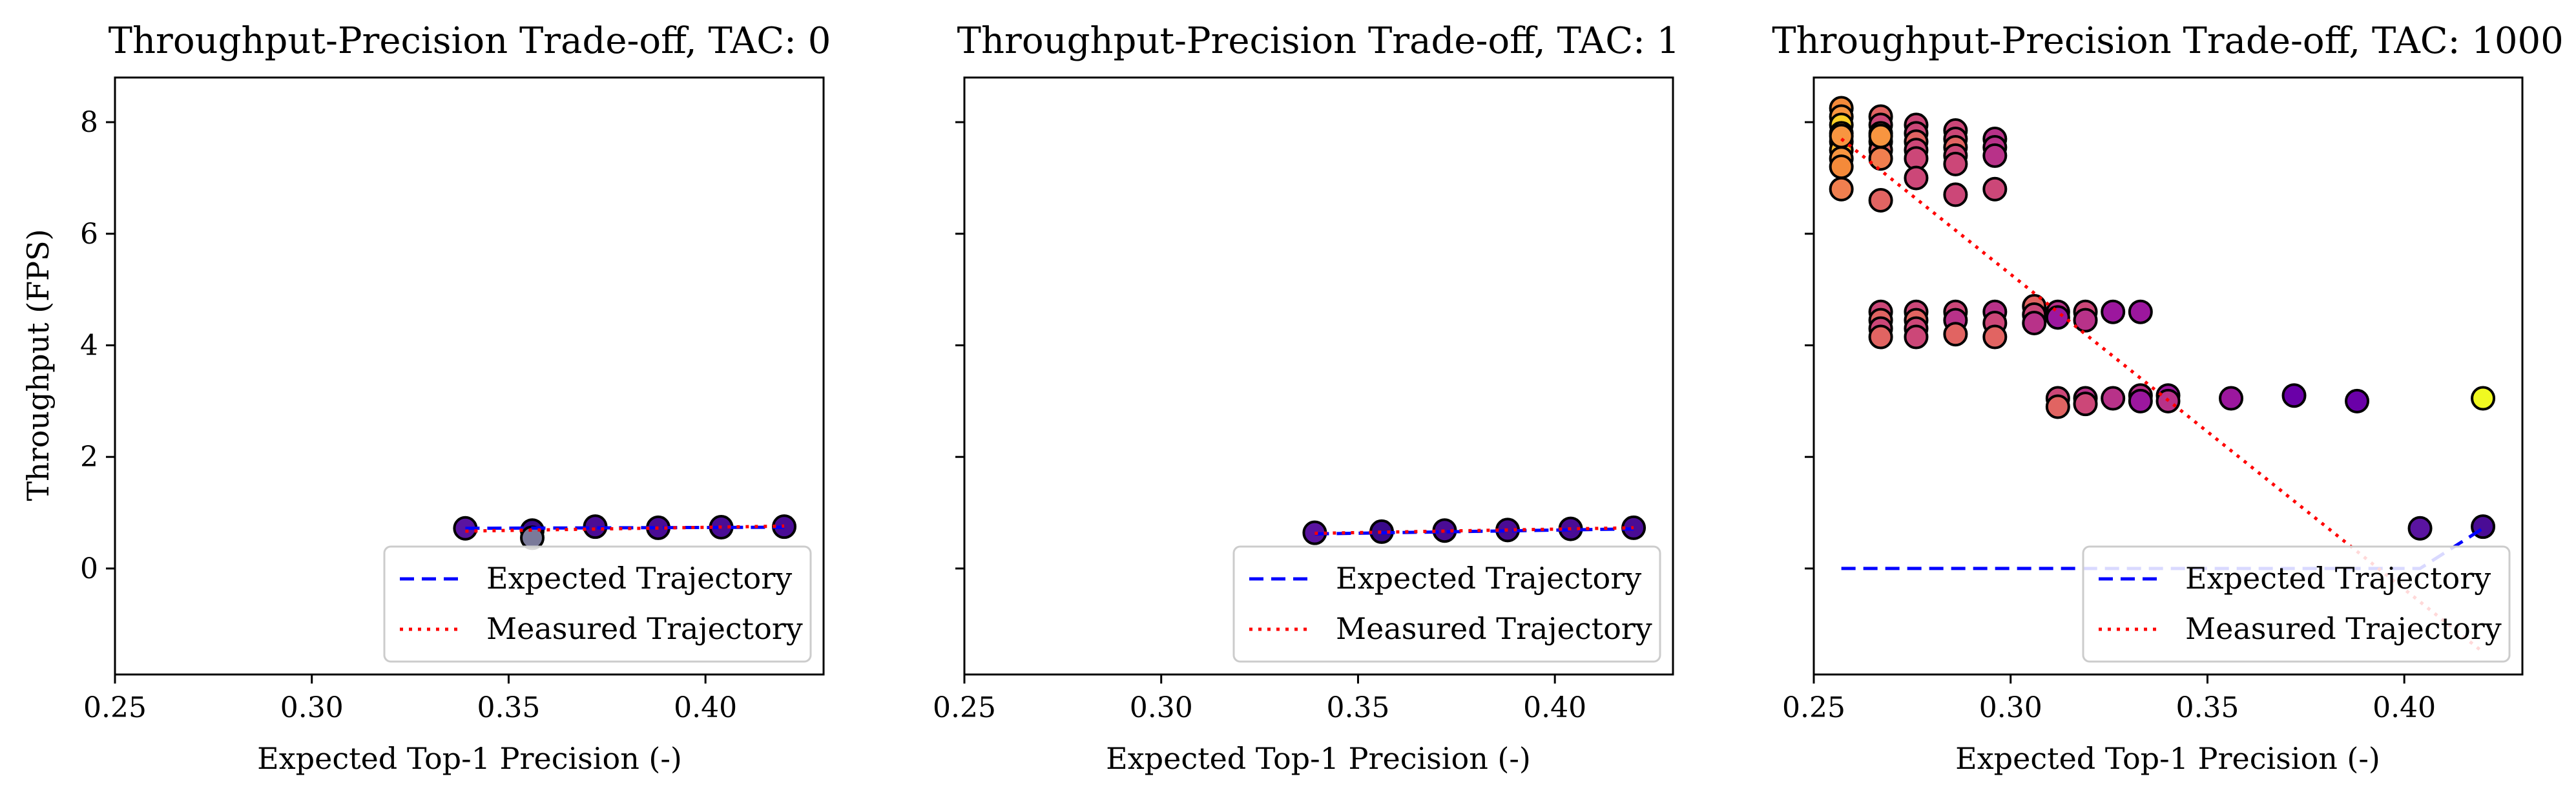  Describe the element at coordinates (89, 345) in the screenshot. I see `y-tick-label: 4` at that location.